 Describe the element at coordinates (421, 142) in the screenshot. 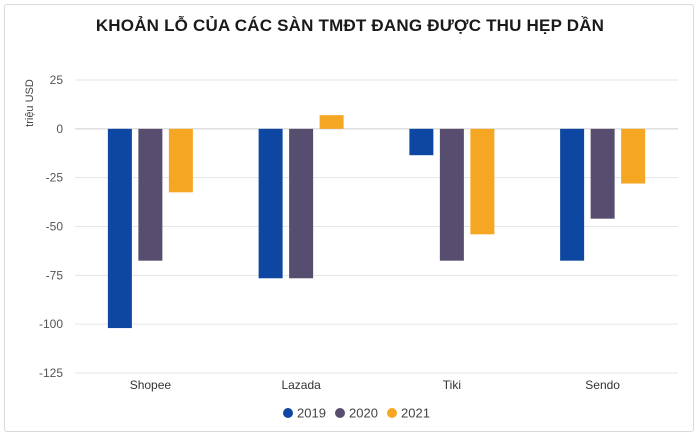

I see `bar-tiki-2019` at that location.